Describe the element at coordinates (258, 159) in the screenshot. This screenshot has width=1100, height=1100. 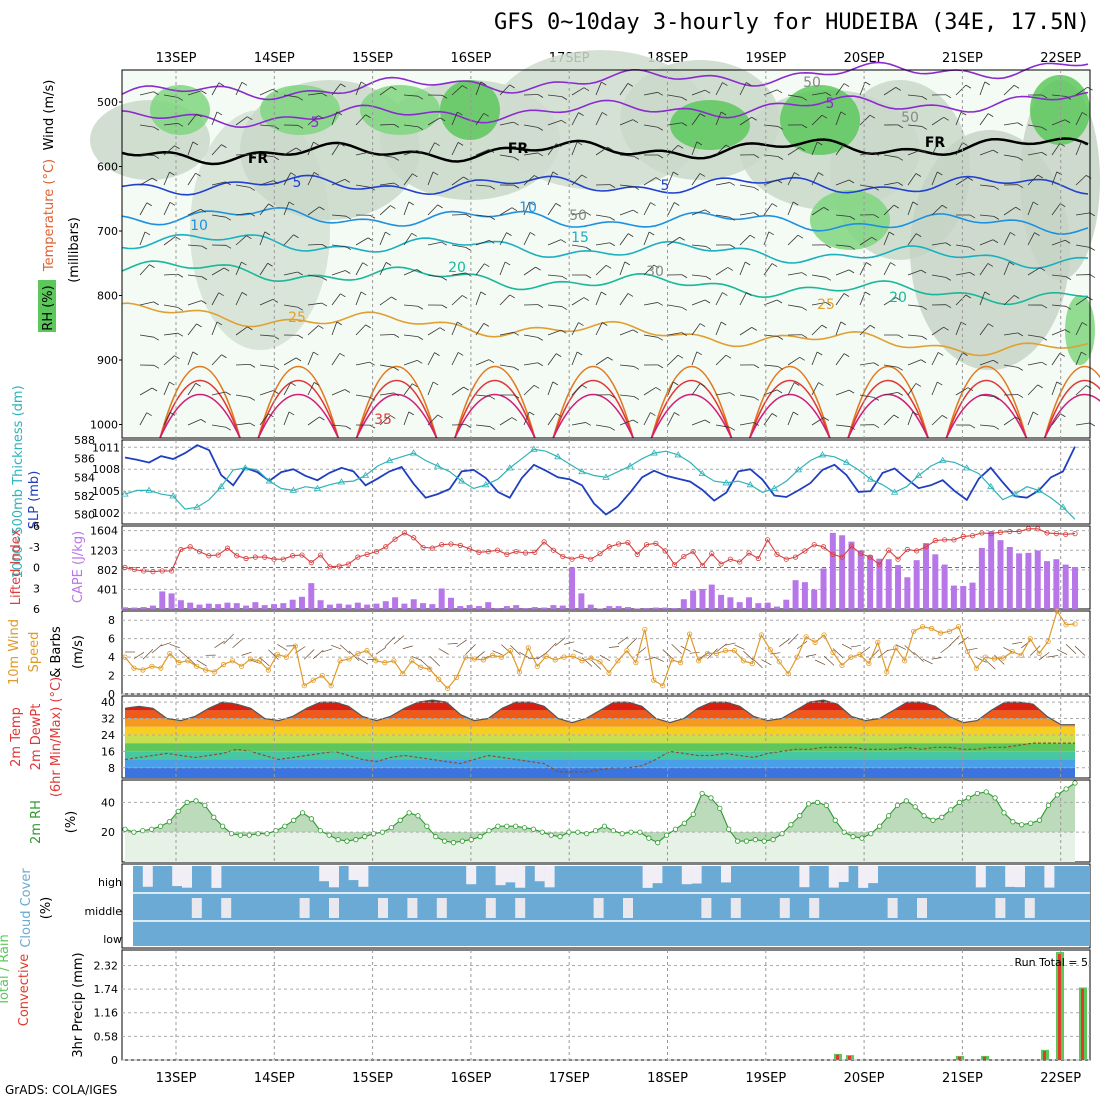
I see `contour-label: FR` at that location.